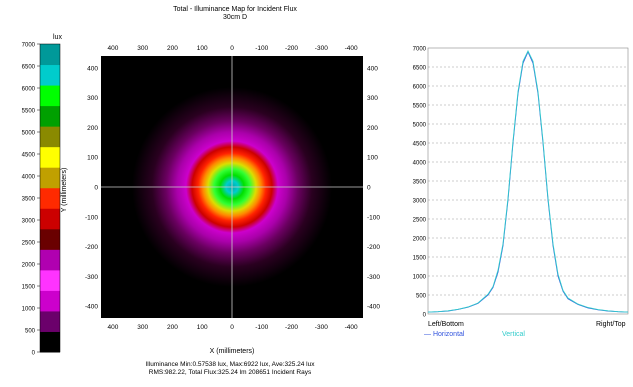 The width and height of the screenshot is (633, 387). Describe the element at coordinates (448, 334) in the screenshot. I see `legend-horizontal-label: Horizontal` at that location.